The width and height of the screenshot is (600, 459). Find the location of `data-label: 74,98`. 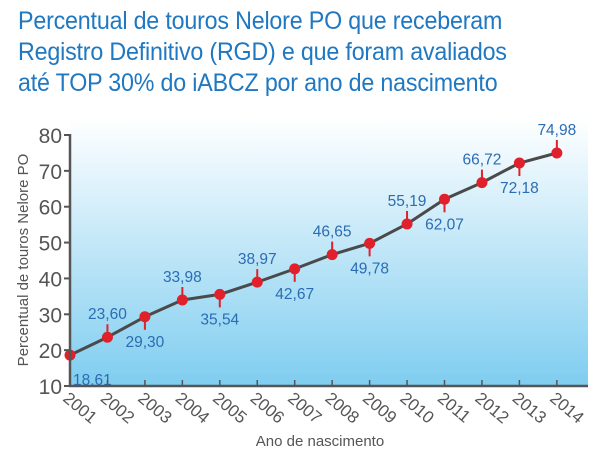

data-label: 74,98 is located at coordinates (556, 130).